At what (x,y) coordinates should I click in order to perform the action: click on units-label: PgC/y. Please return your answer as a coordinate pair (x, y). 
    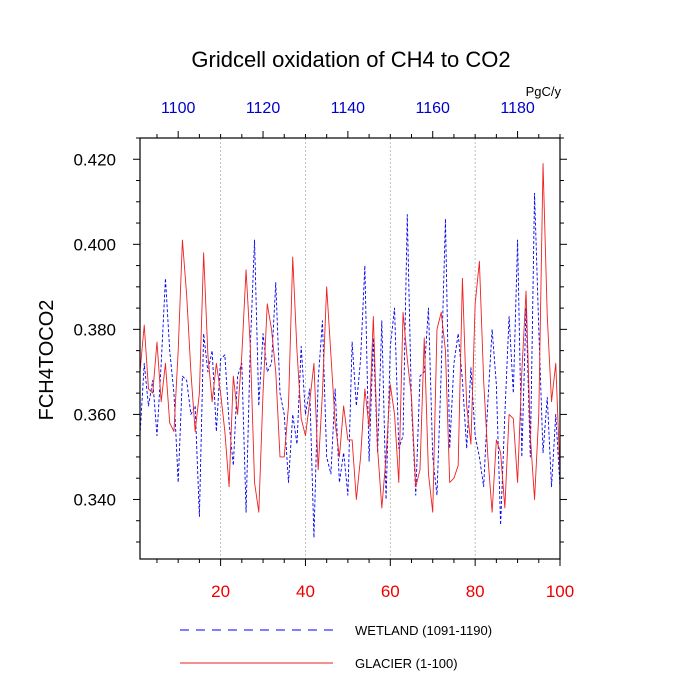
    Looking at the image, I should click on (544, 91).